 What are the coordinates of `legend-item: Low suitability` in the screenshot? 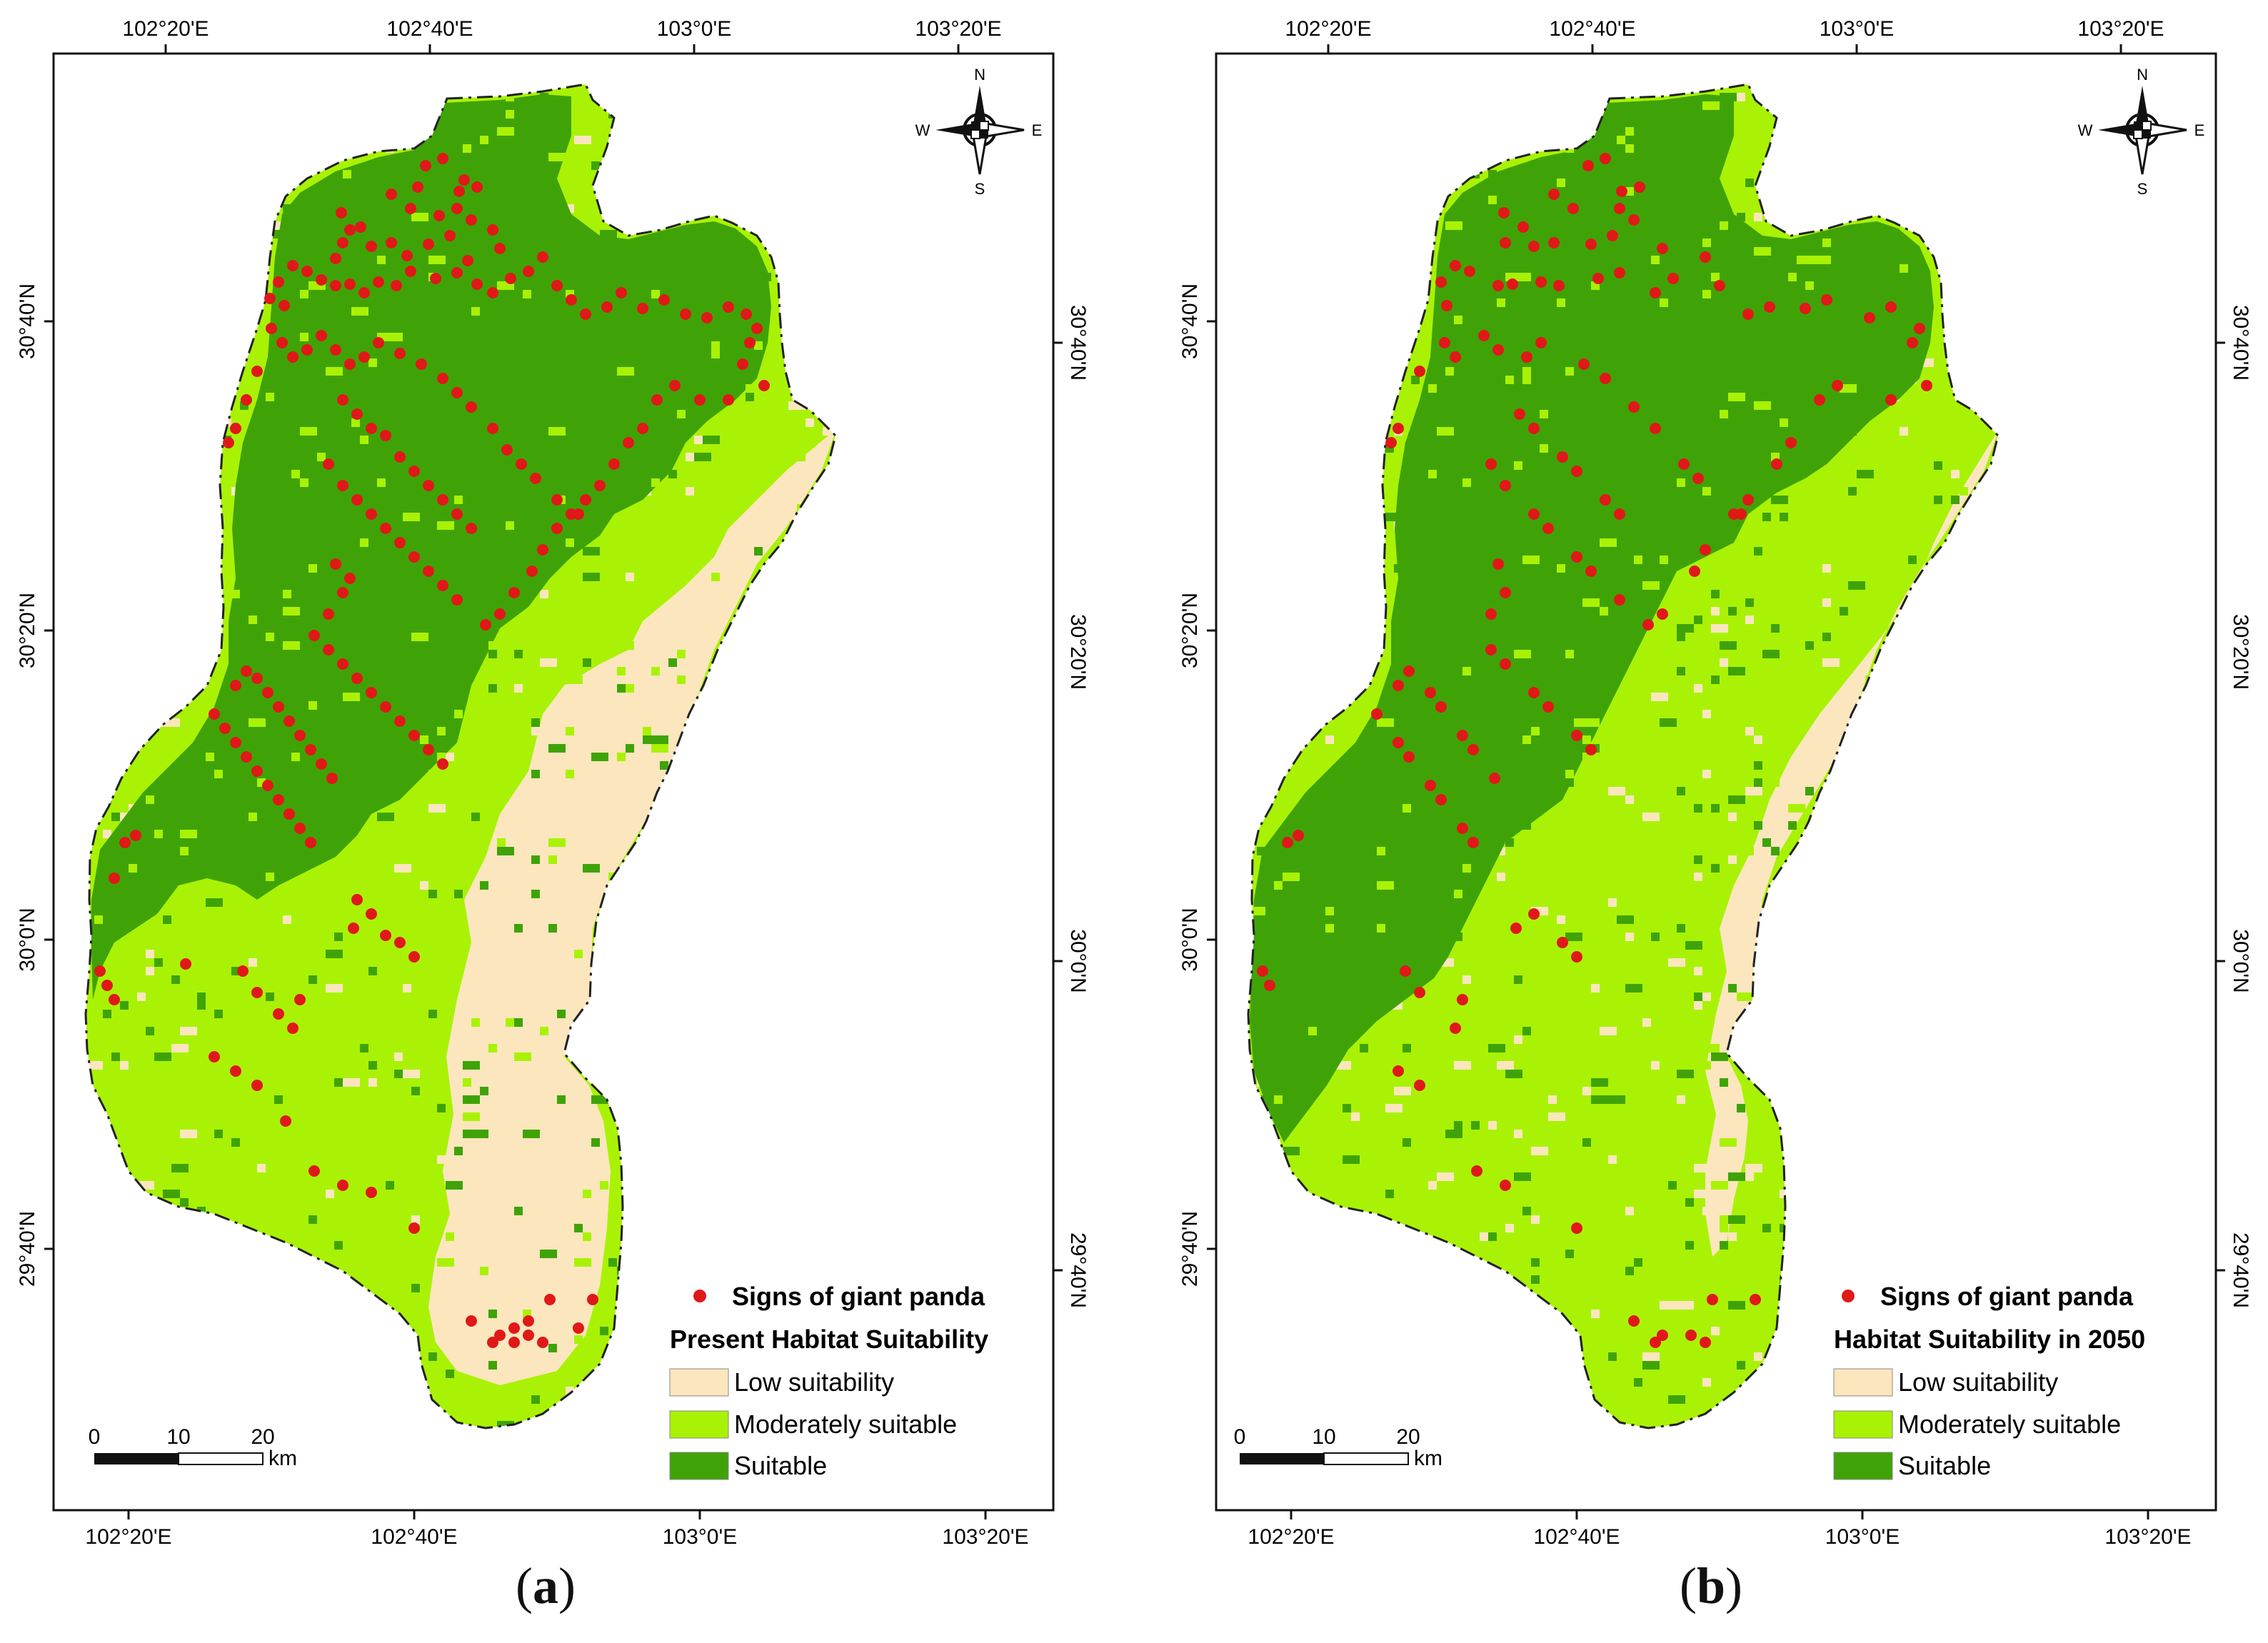 It's located at (1978, 1382).